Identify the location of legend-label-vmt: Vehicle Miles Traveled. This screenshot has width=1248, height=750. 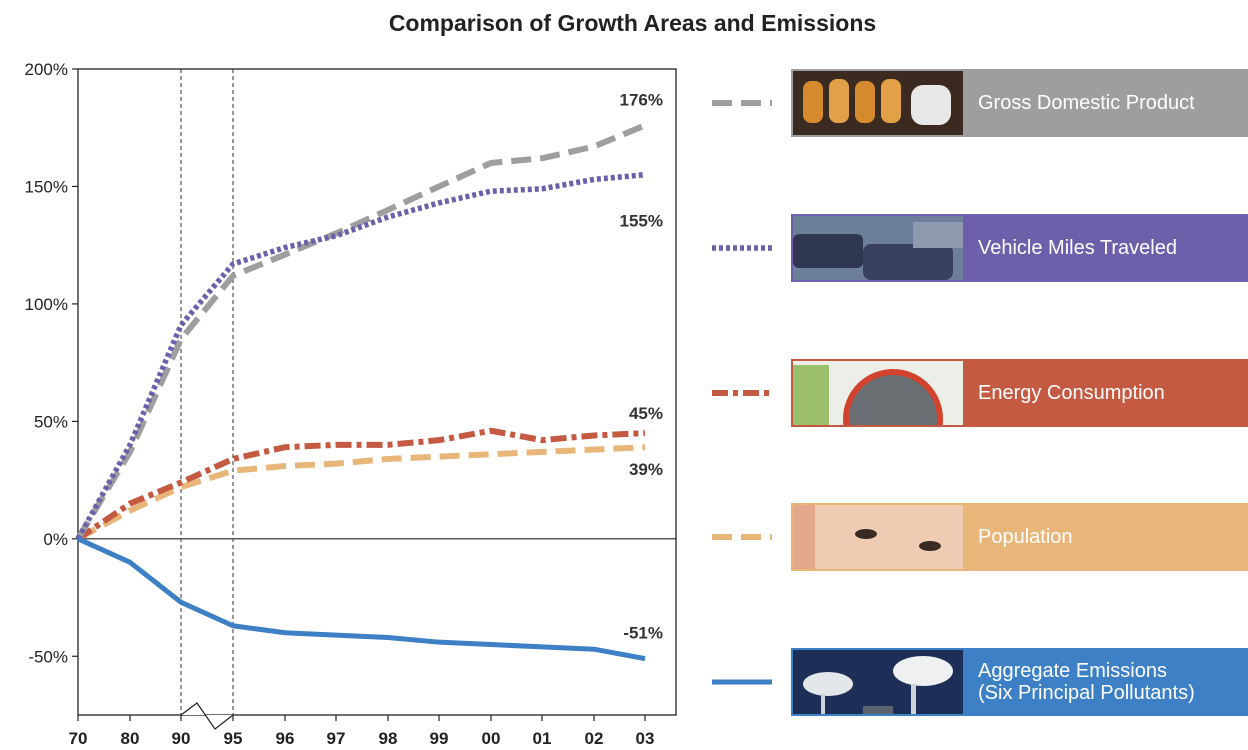
(1077, 248).